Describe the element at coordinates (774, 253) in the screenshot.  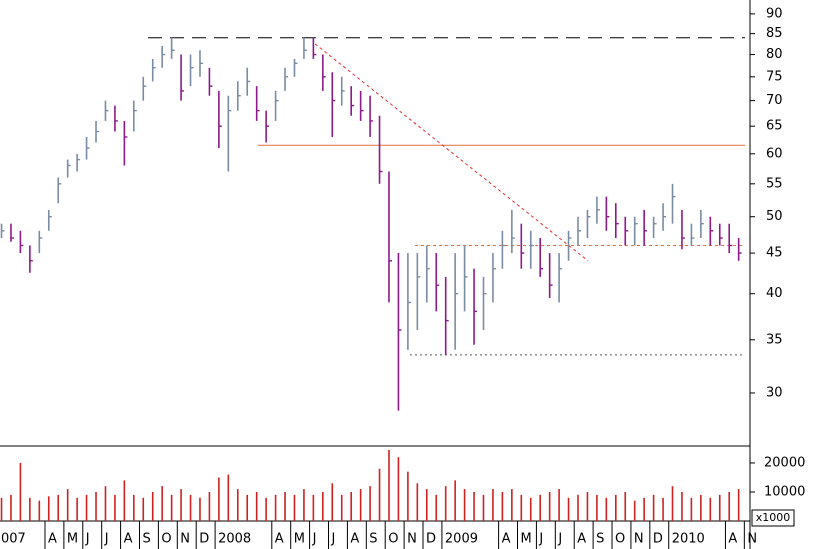
I see `y-tick-label: 45` at that location.